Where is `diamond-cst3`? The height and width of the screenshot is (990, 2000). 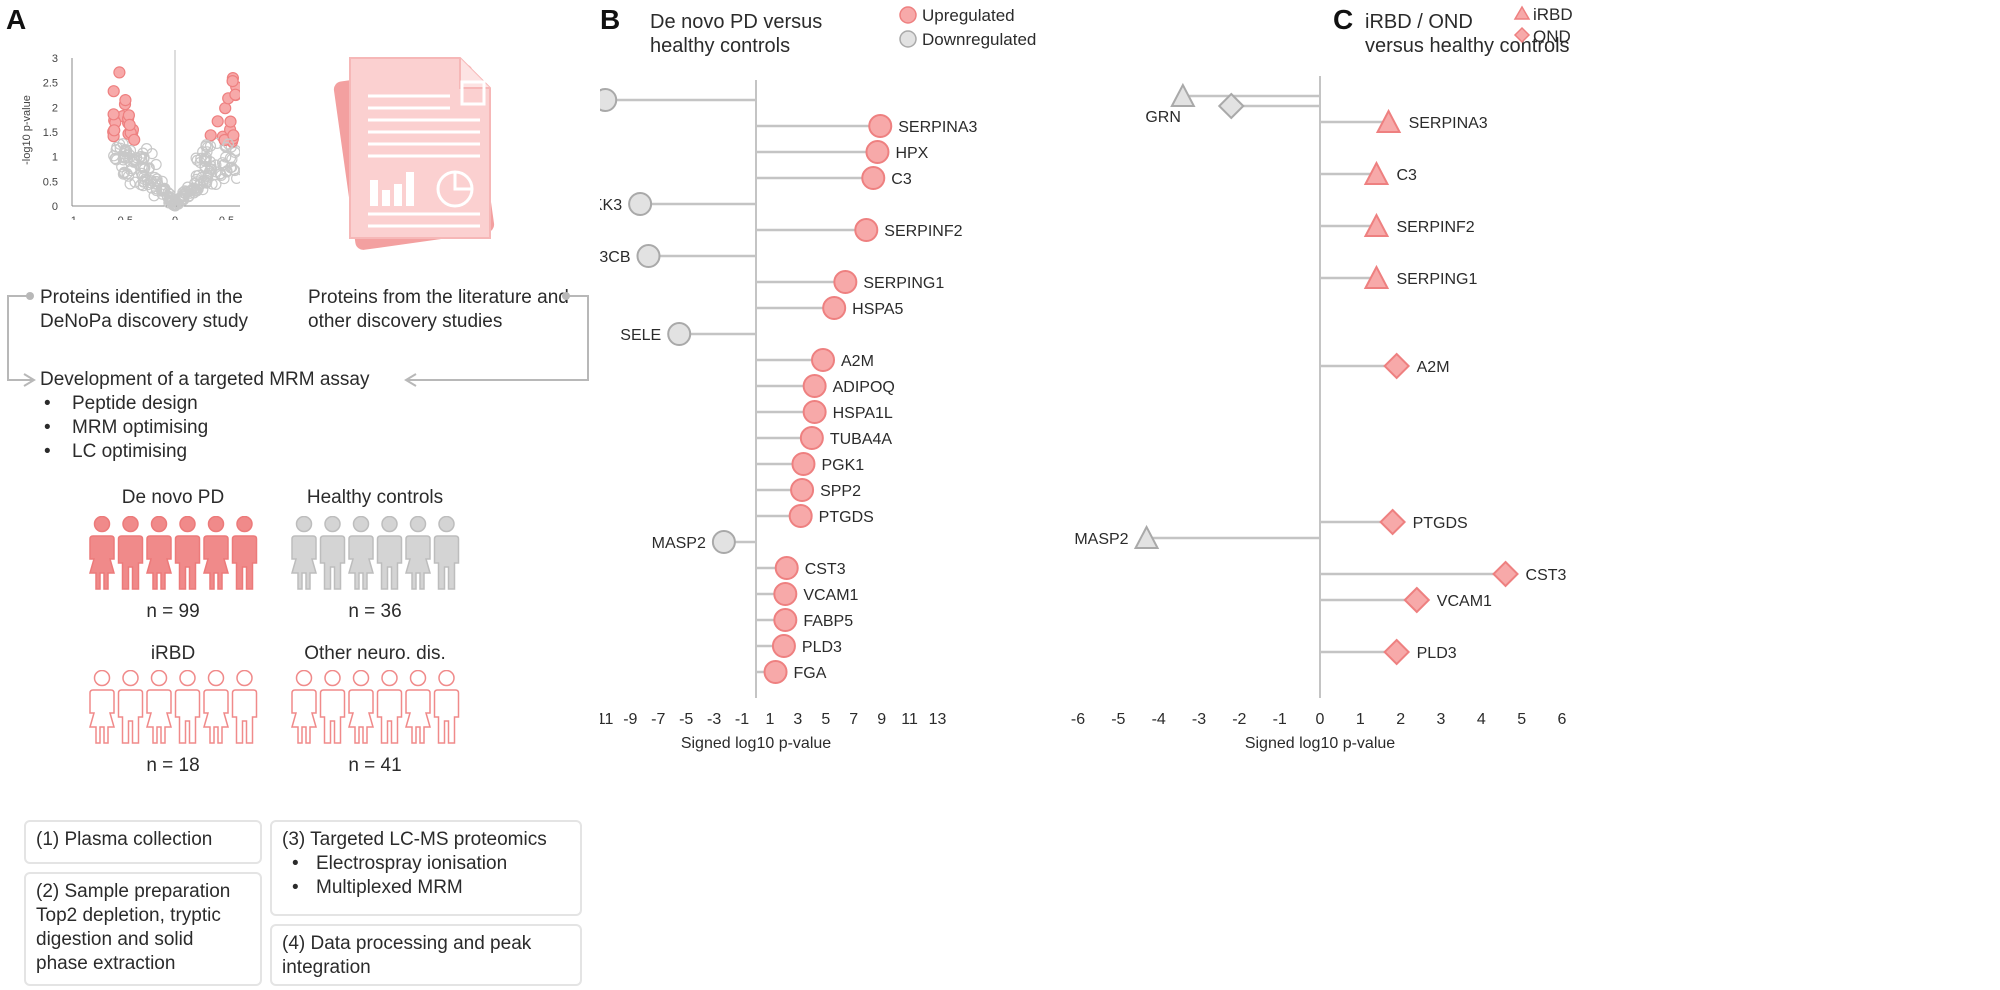 diamond-cst3 is located at coordinates (1505, 574).